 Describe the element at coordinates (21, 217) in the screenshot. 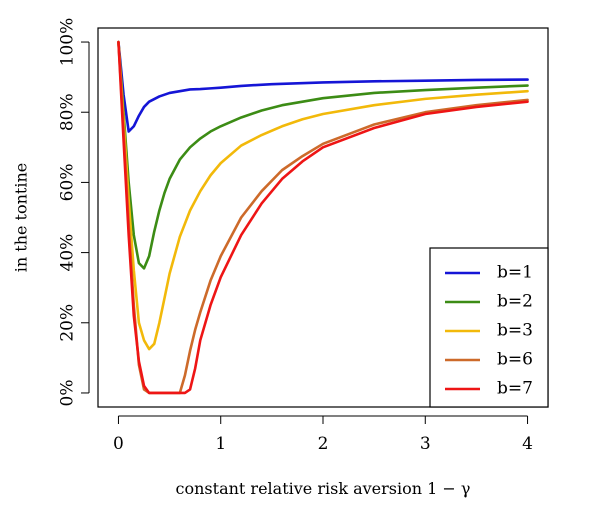

I see `y-axis-label: in the tontine` at that location.